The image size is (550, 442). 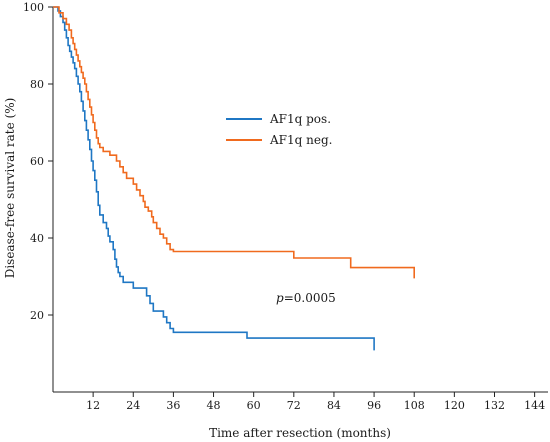 I want to click on x-tick-label-36: 36, so click(x=173, y=405).